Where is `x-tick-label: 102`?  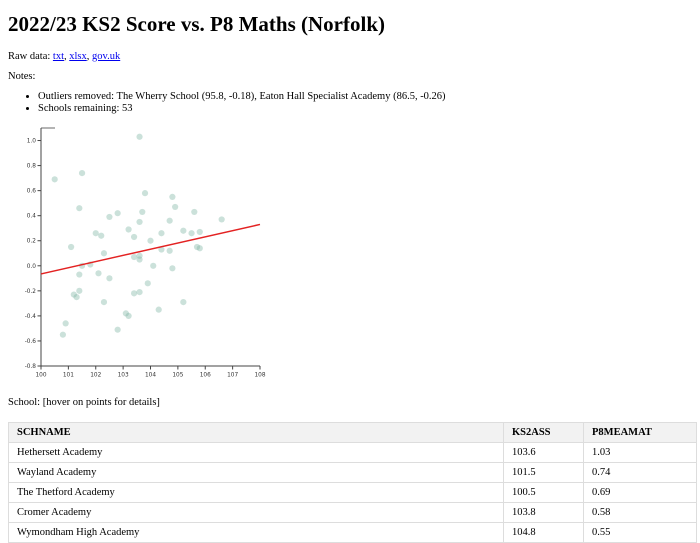
x-tick-label: 102 is located at coordinates (95, 376).